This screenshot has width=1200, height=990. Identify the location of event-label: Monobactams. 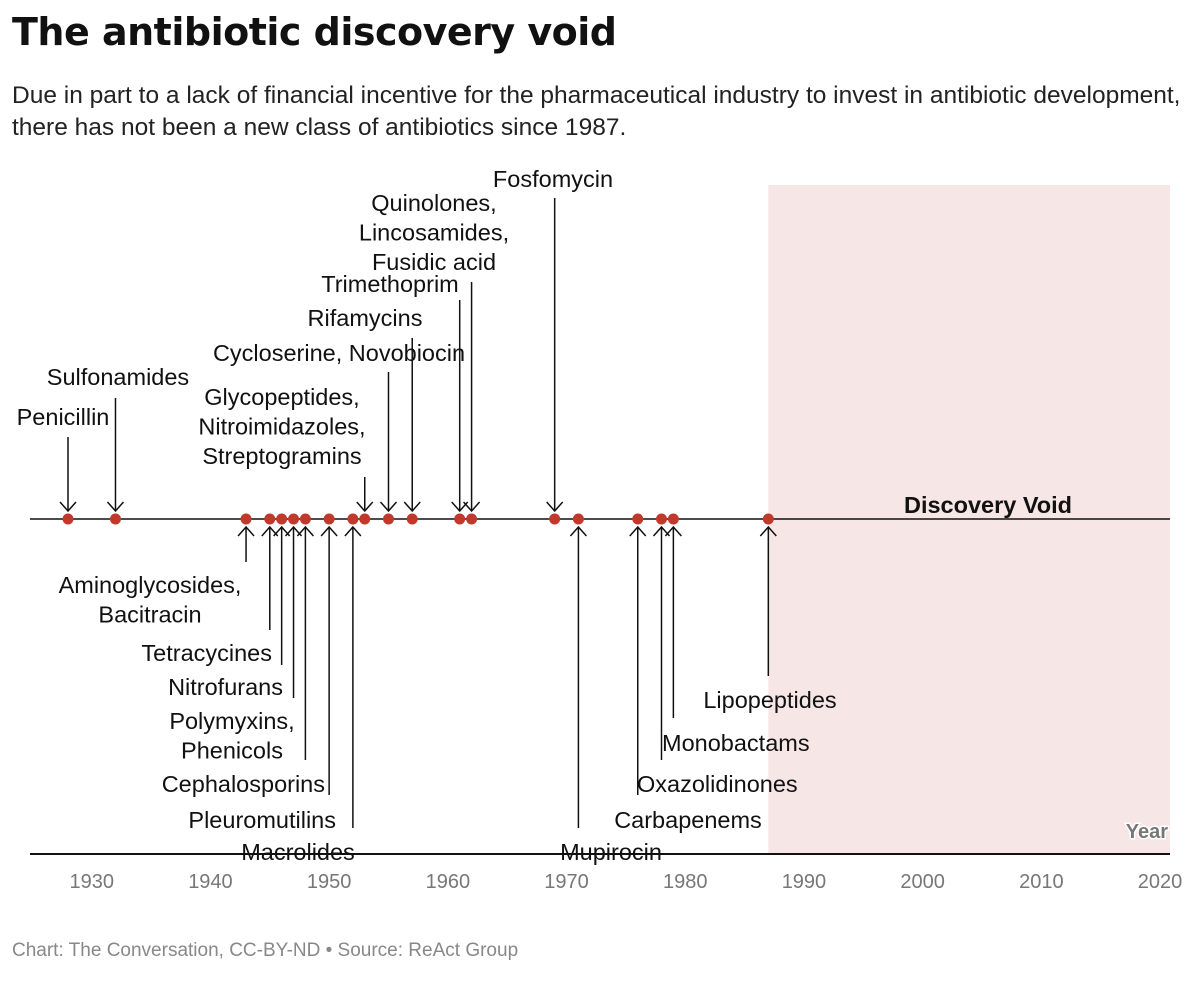
(736, 743).